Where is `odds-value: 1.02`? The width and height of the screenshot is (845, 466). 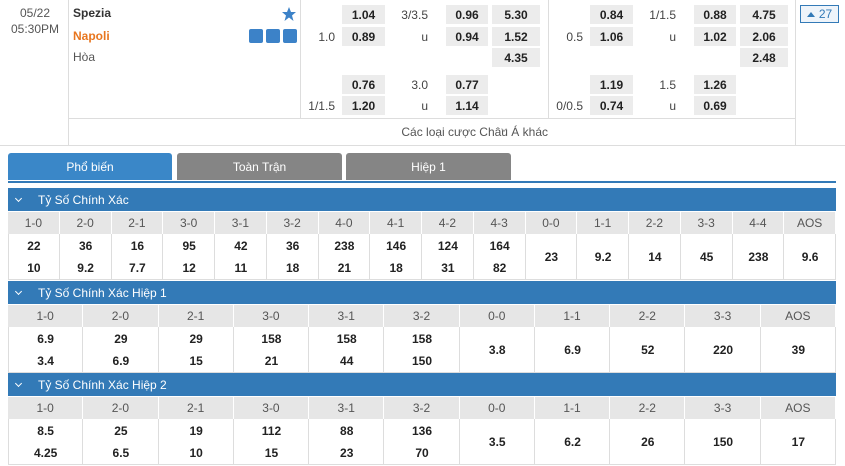 odds-value: 1.02 is located at coordinates (715, 36).